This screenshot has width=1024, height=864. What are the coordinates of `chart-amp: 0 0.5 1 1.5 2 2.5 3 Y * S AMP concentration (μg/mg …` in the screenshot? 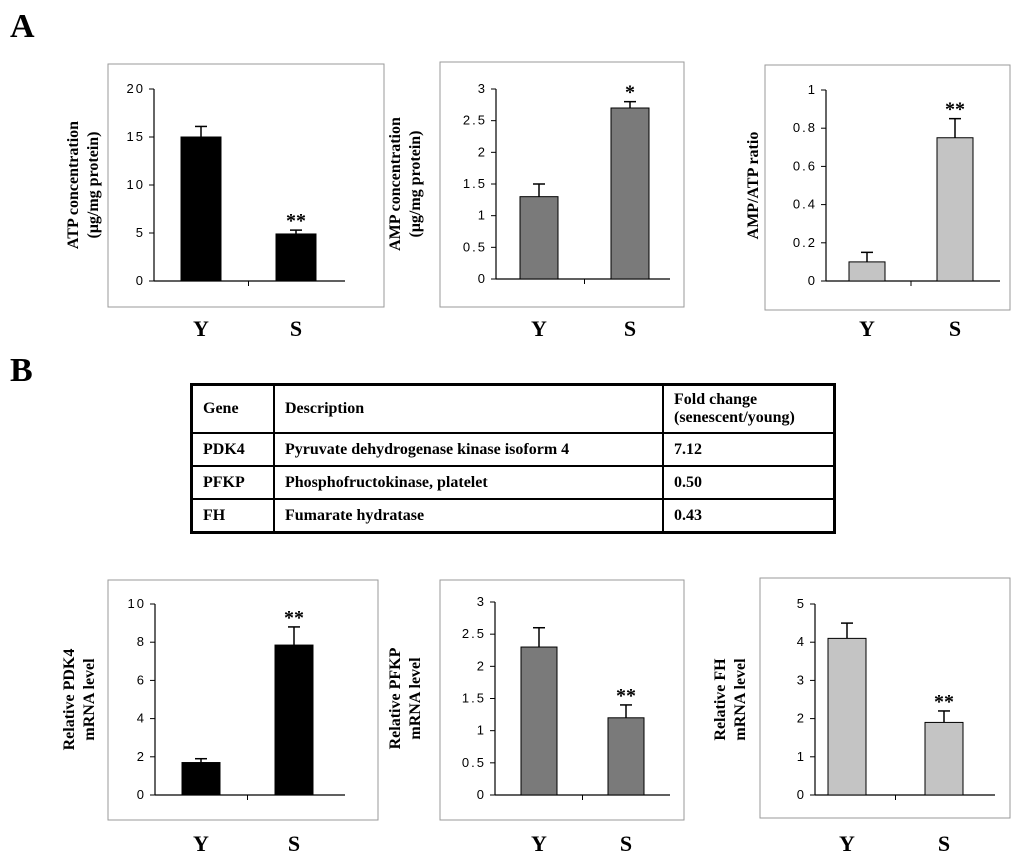 It's located at (536, 201).